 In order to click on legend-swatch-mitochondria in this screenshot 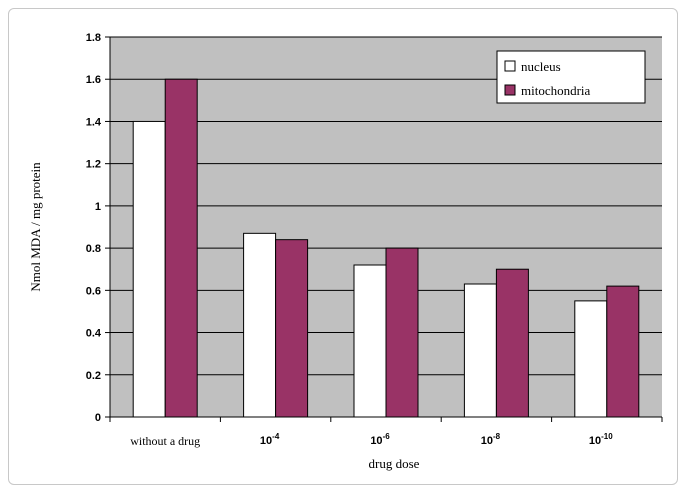, I will do `click(510, 90)`.